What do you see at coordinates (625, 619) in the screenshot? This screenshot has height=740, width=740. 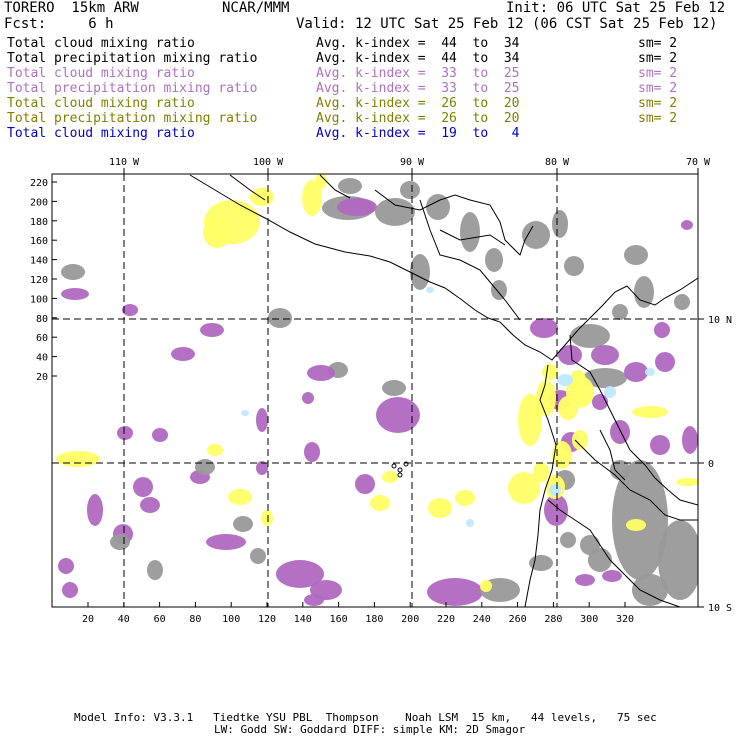 I see `x-tick-label: 320` at bounding box center [625, 619].